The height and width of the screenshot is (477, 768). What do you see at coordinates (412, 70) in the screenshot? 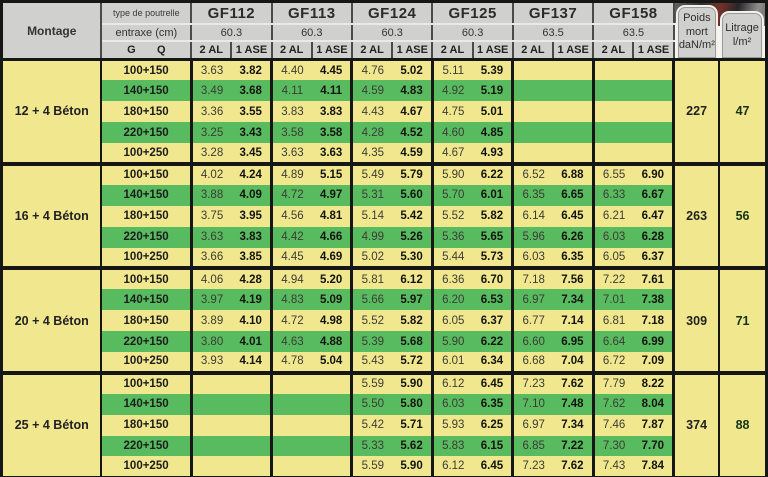
I see `span-value-1ase: 5.02` at bounding box center [412, 70].